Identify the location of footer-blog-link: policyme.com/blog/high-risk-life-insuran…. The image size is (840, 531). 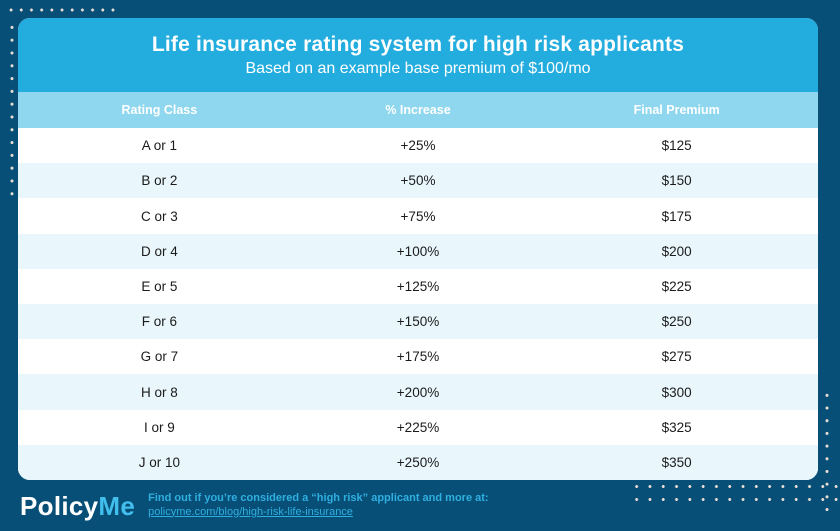
(250, 511).